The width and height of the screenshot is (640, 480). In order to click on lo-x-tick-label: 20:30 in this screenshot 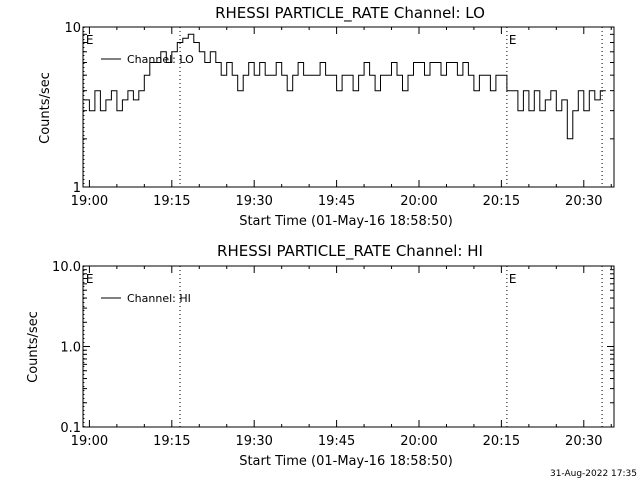, I will do `click(583, 201)`.